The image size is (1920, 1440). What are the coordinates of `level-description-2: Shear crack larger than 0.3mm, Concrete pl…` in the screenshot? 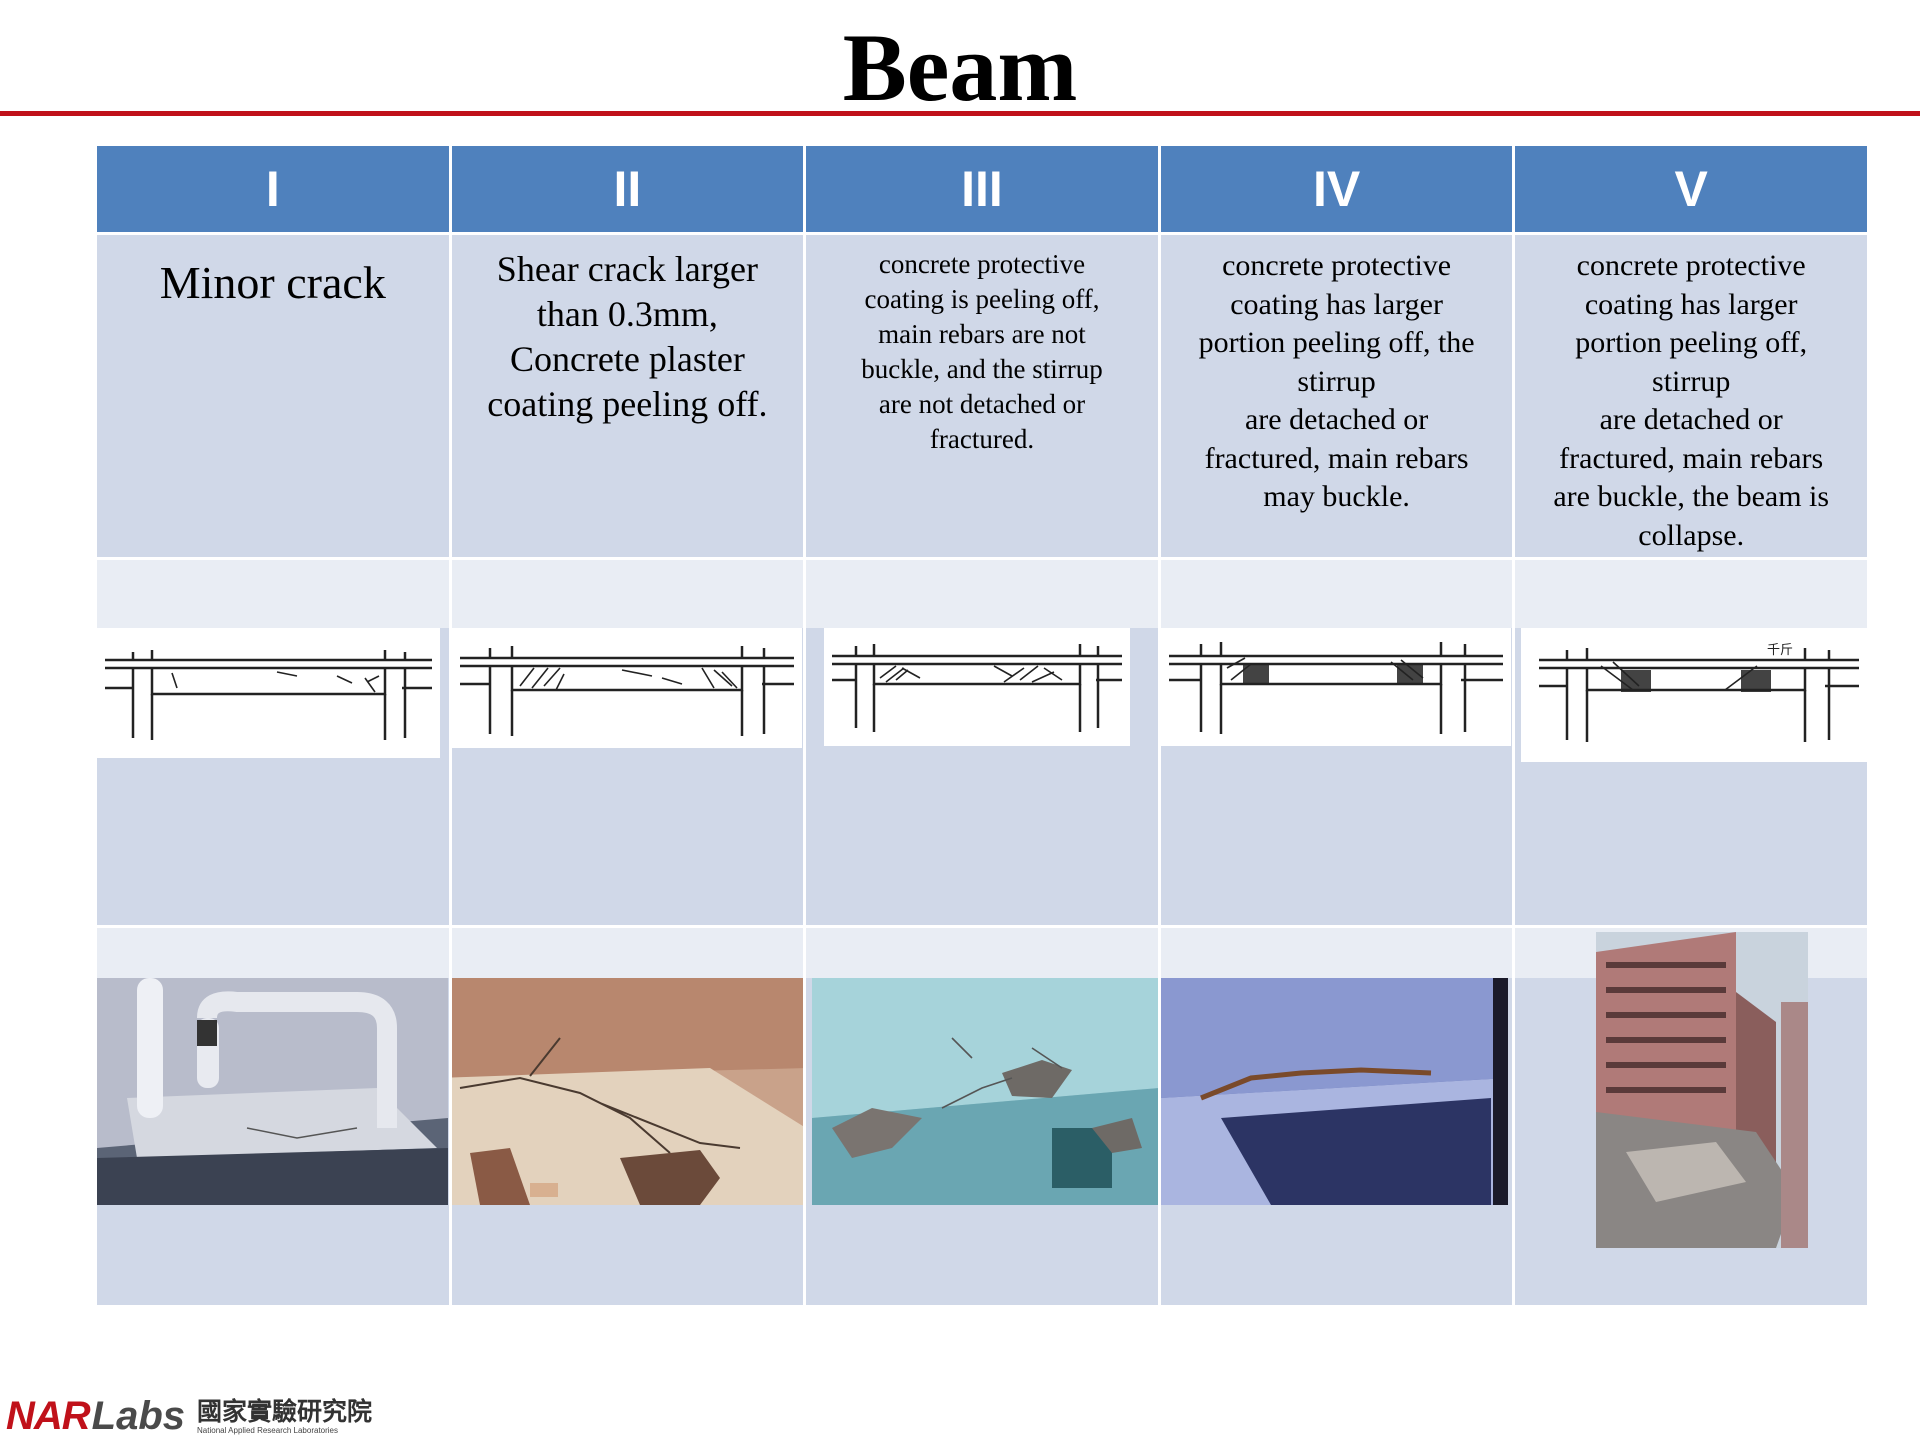 It's located at (627, 396).